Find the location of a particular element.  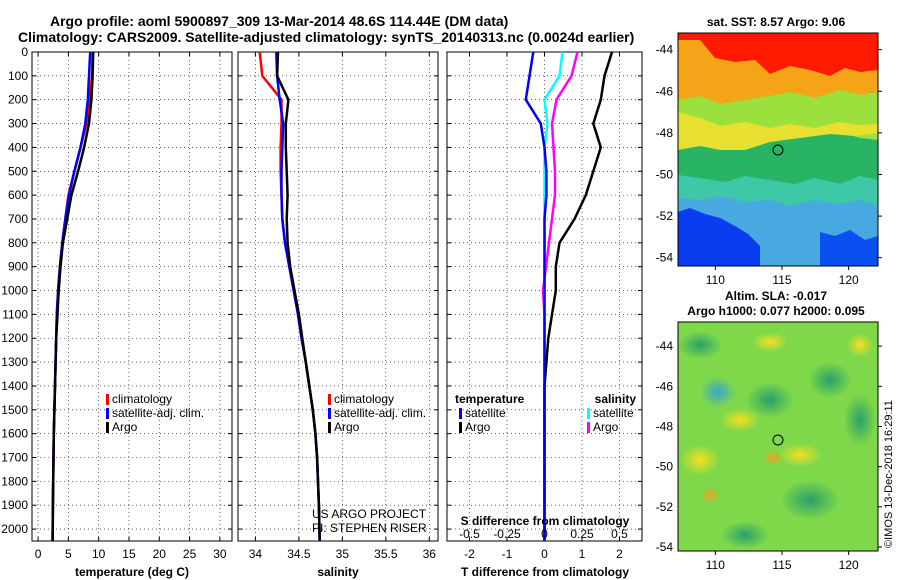

depth-tick-label: 1600 is located at coordinates (14, 434).